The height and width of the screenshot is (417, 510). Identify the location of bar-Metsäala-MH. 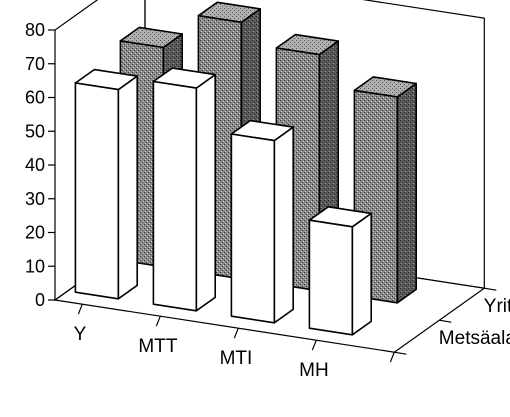
(340, 271).